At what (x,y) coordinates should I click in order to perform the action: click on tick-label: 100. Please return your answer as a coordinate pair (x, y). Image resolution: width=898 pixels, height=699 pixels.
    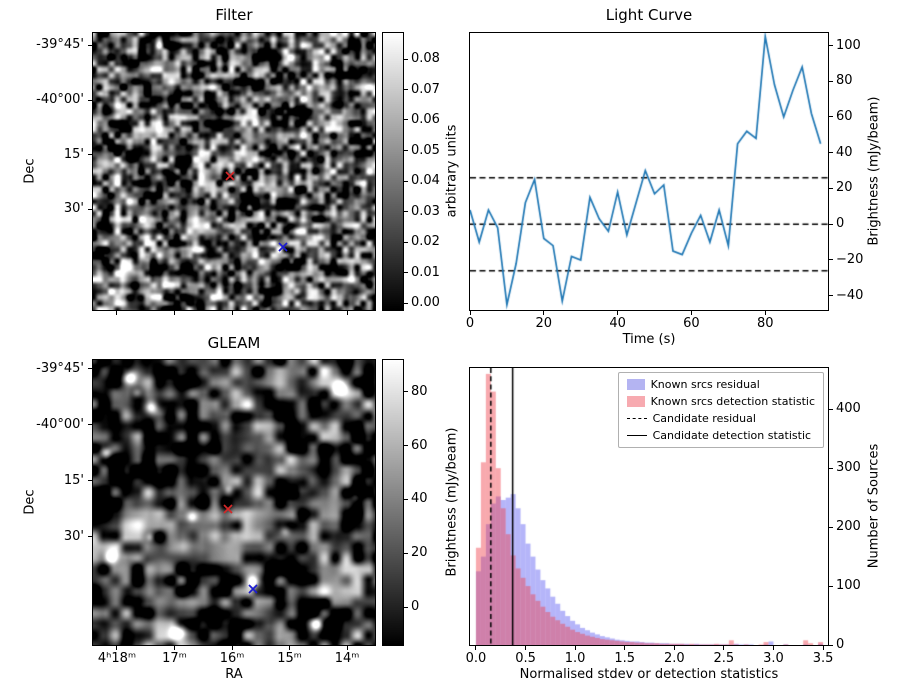
    Looking at the image, I should click on (848, 45).